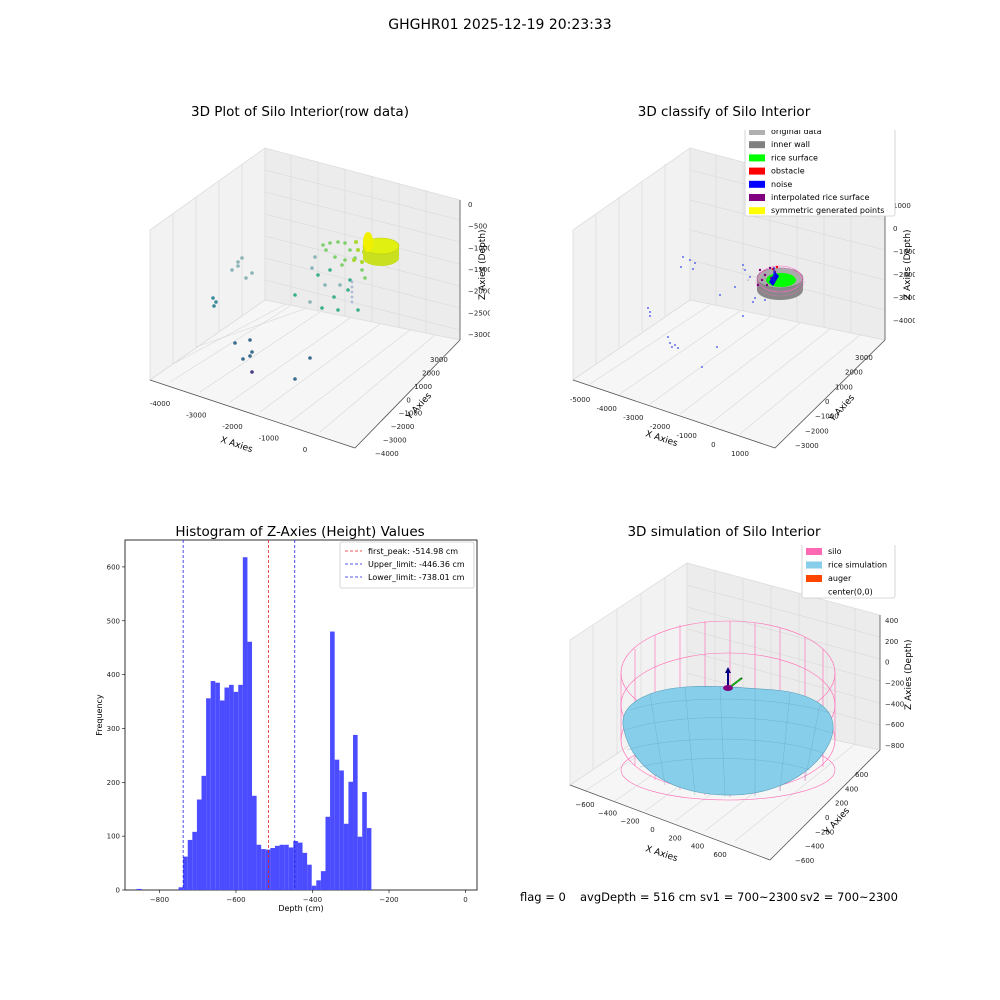  What do you see at coordinates (840, 578) in the screenshot?
I see `simulation-legend-label: auger` at bounding box center [840, 578].